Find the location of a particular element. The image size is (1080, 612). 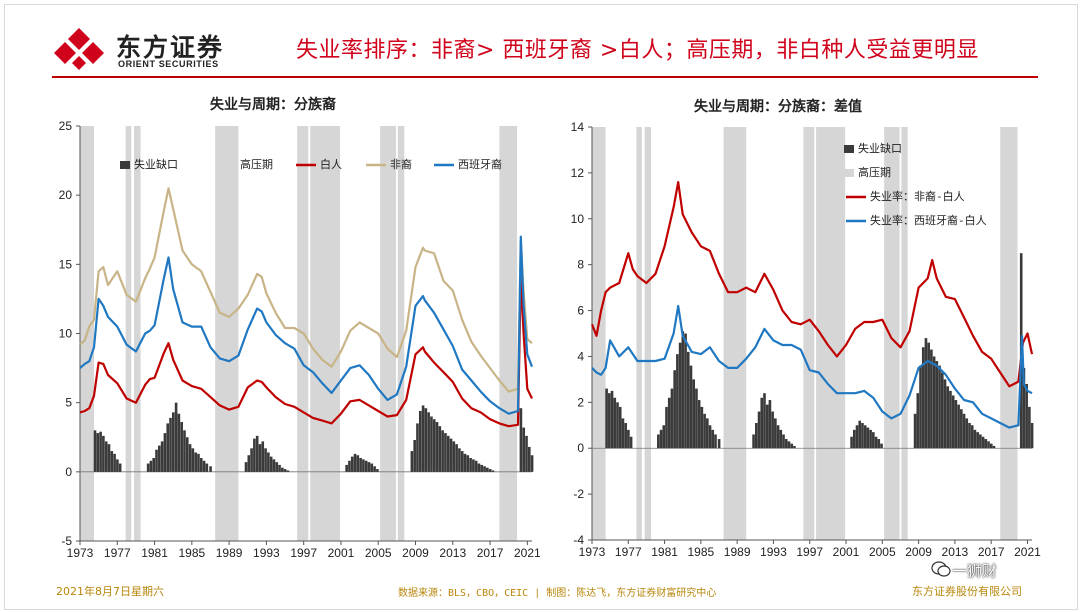

chart2-y-tick-label-6: 8 is located at coordinates (580, 265).